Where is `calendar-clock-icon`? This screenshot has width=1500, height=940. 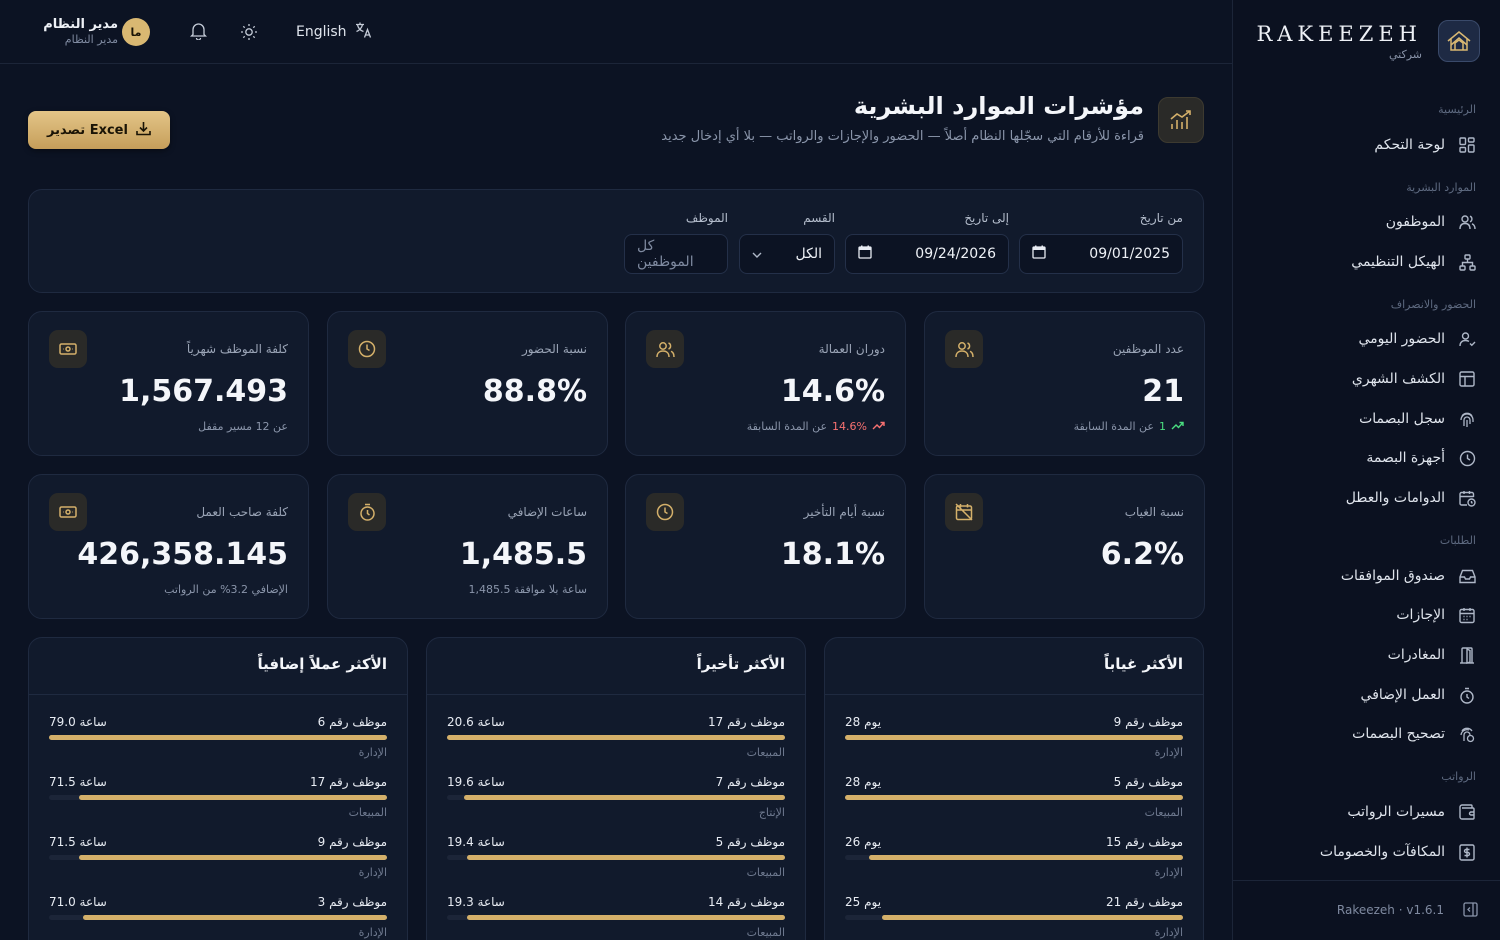
calendar-clock-icon is located at coordinates (1467, 498).